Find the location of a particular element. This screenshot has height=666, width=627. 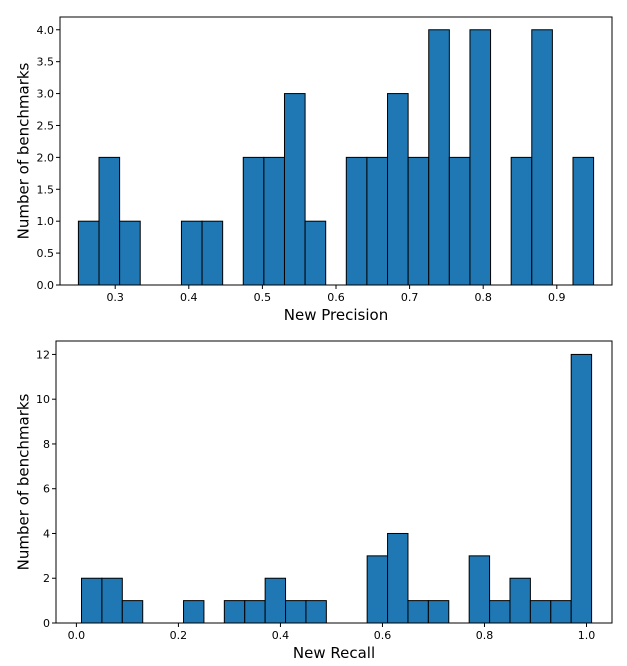

precision-x-ticks: 0.3 0.4 0.5 0.6 0.7 0.8 0.9 is located at coordinates (336, 294).